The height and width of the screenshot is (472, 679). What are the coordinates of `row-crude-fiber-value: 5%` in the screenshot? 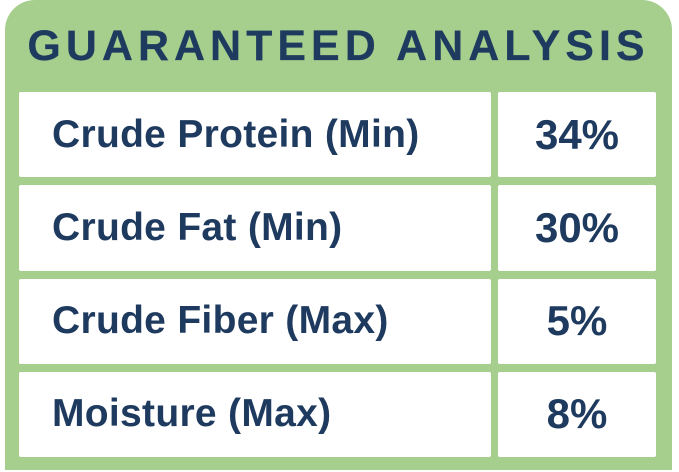 It's located at (577, 321).